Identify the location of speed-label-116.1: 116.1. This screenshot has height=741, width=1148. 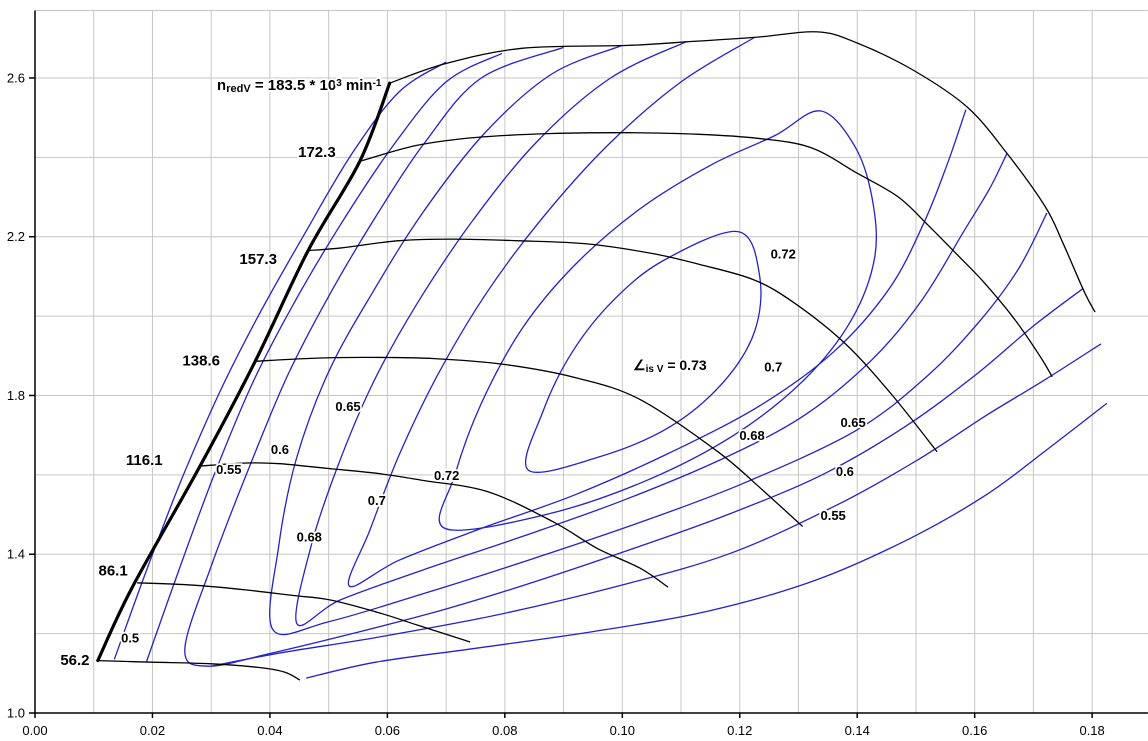
(144, 460).